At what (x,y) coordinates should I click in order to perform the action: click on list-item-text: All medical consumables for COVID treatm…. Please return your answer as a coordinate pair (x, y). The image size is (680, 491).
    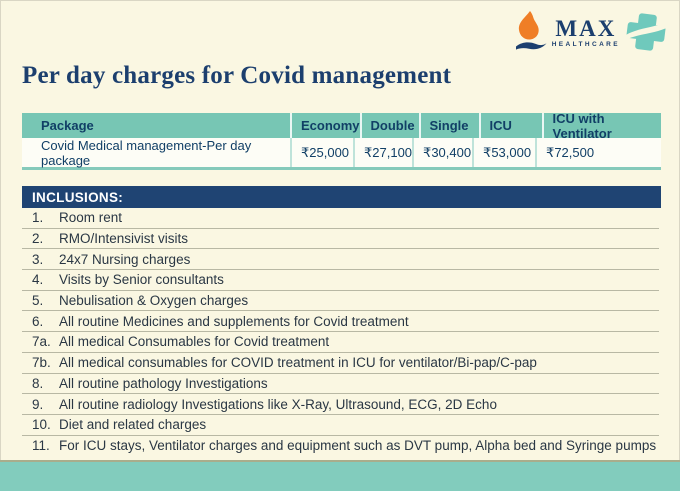
    Looking at the image, I should click on (298, 363).